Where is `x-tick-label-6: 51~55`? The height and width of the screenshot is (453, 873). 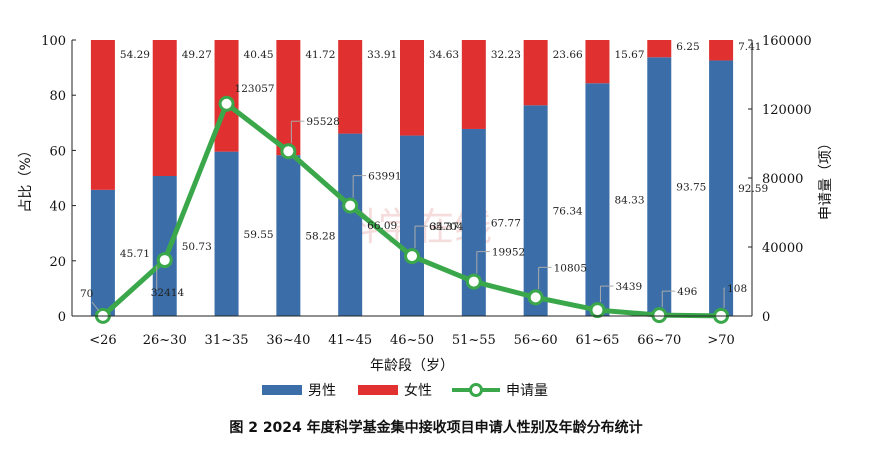 x-tick-label-6: 51~55 is located at coordinates (474, 340).